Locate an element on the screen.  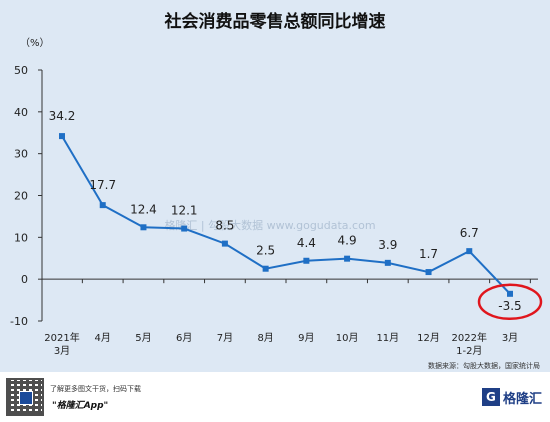
brand-name: 格隆汇 is located at coordinates (522, 399).